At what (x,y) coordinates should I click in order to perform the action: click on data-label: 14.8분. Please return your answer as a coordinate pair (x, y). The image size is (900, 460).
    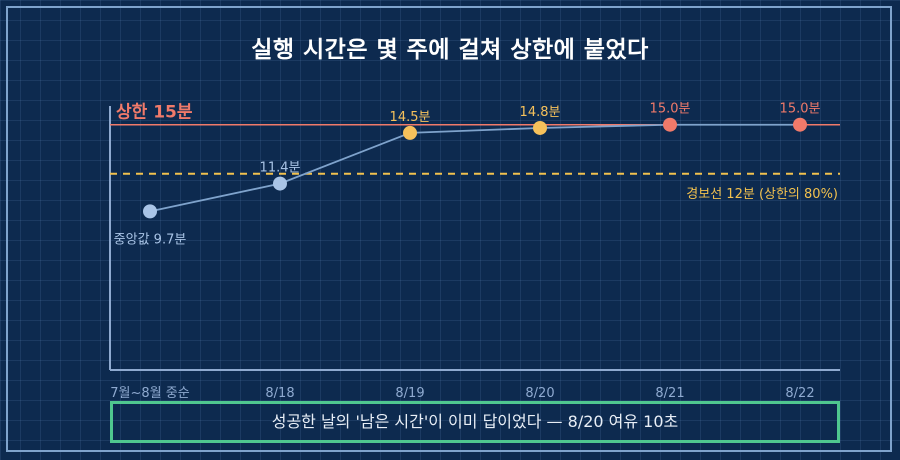
    Looking at the image, I should click on (540, 112).